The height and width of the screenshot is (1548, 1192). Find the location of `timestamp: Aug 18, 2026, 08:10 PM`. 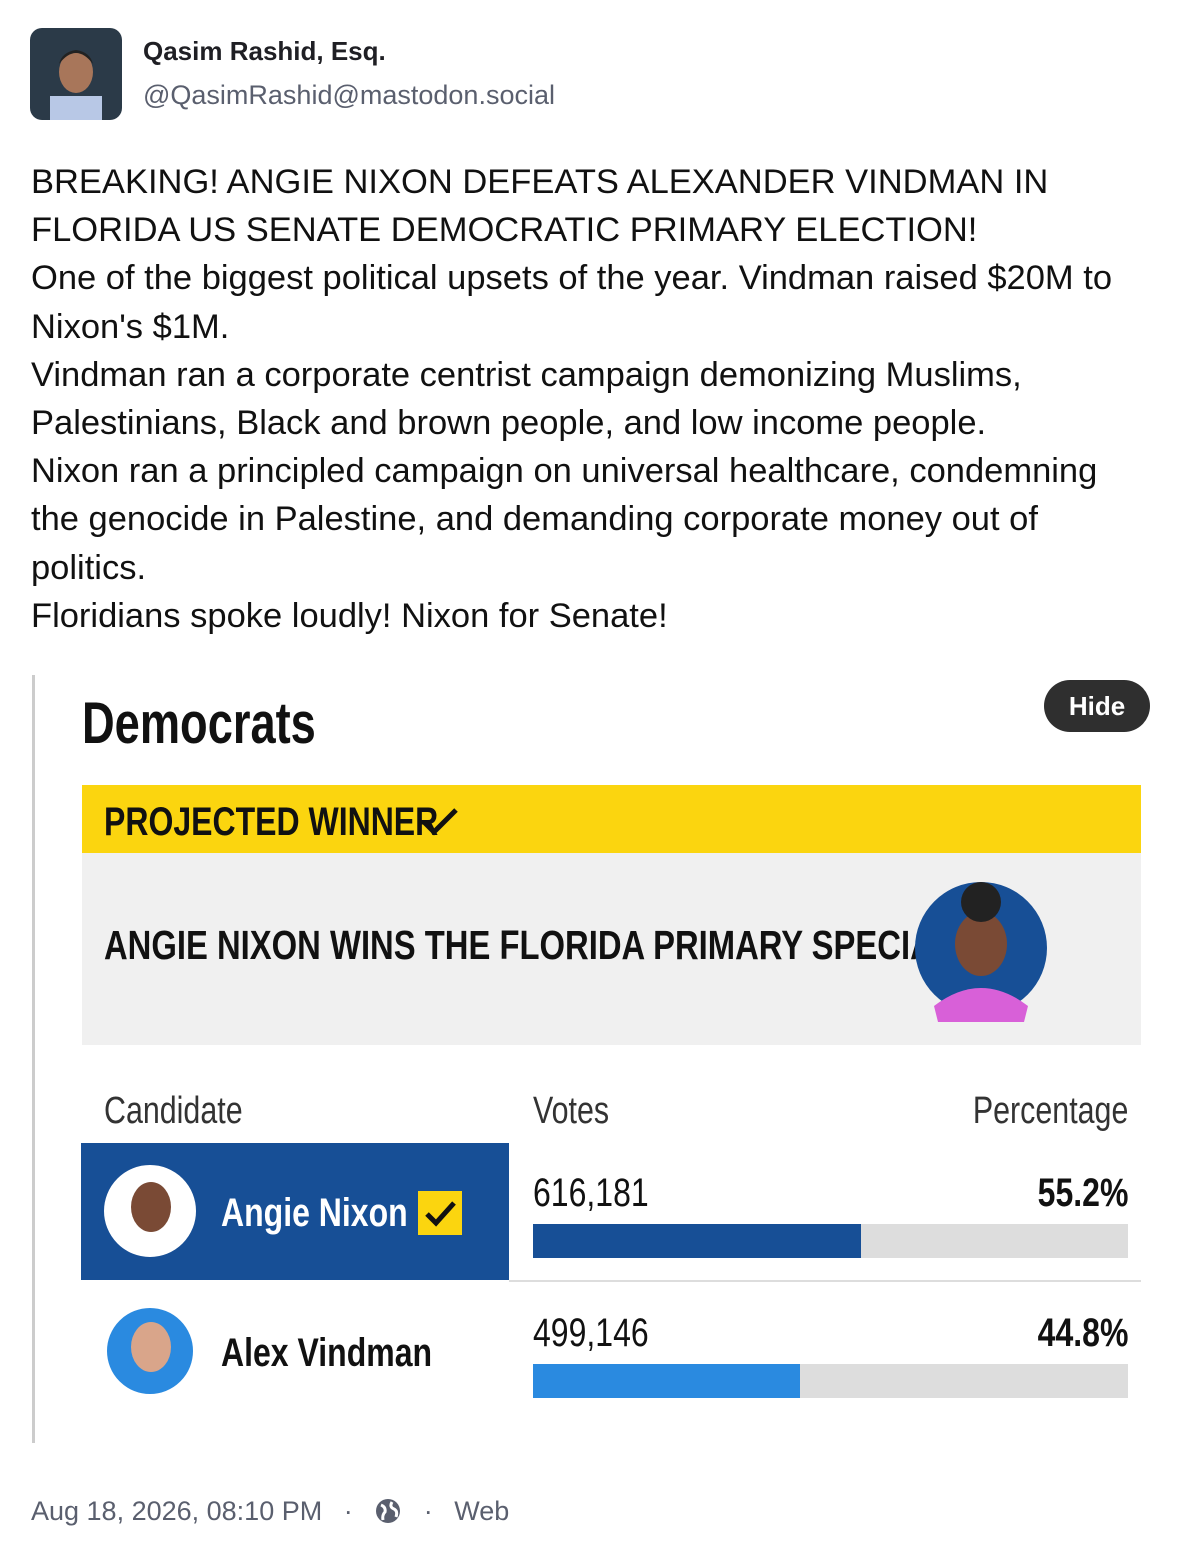

timestamp: Aug 18, 2026, 08:10 PM is located at coordinates (177, 1511).